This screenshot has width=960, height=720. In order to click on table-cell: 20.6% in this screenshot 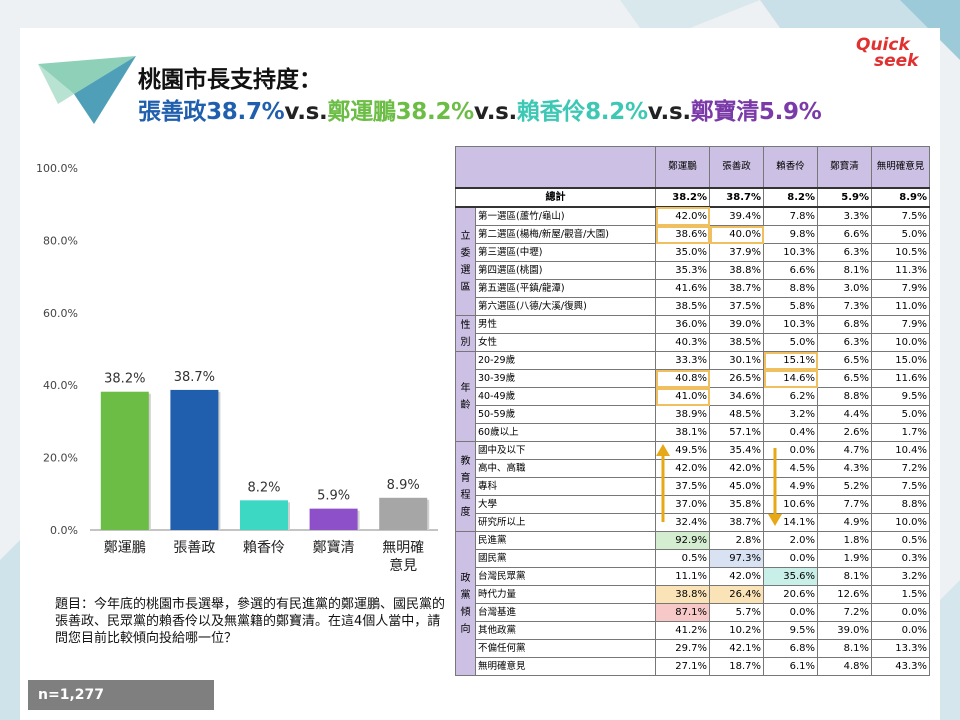, I will do `click(790, 594)`.